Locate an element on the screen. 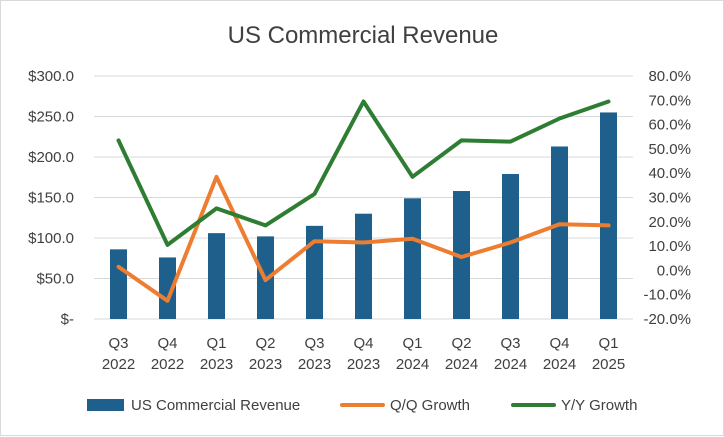  left-tick-label: $100.0 is located at coordinates (51, 238).